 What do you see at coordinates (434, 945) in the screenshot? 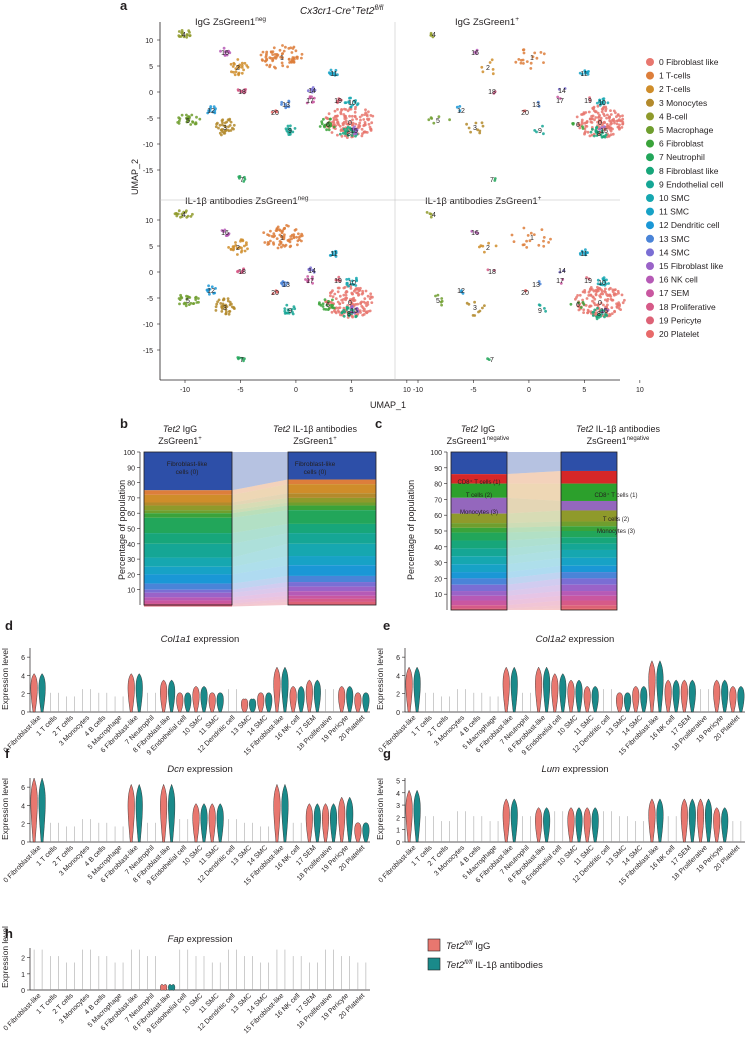
I see `legend-swatch-igg` at bounding box center [434, 945].